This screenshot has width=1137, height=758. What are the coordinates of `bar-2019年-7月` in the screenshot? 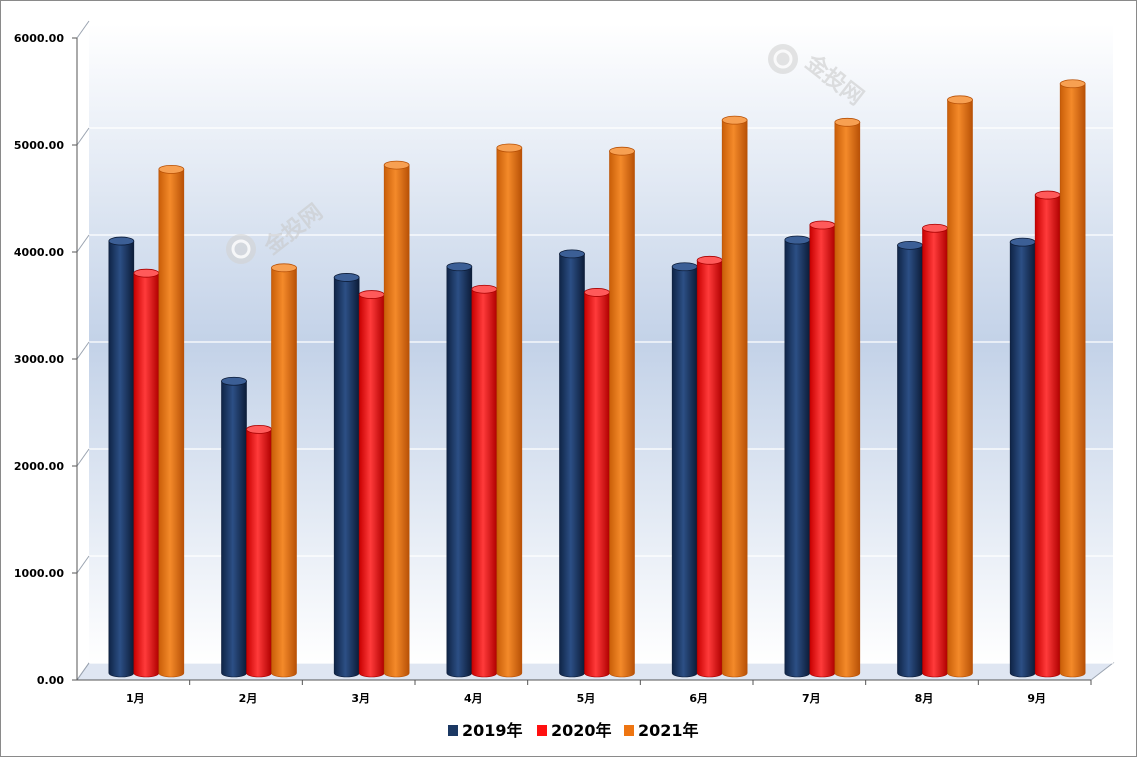 It's located at (797, 456).